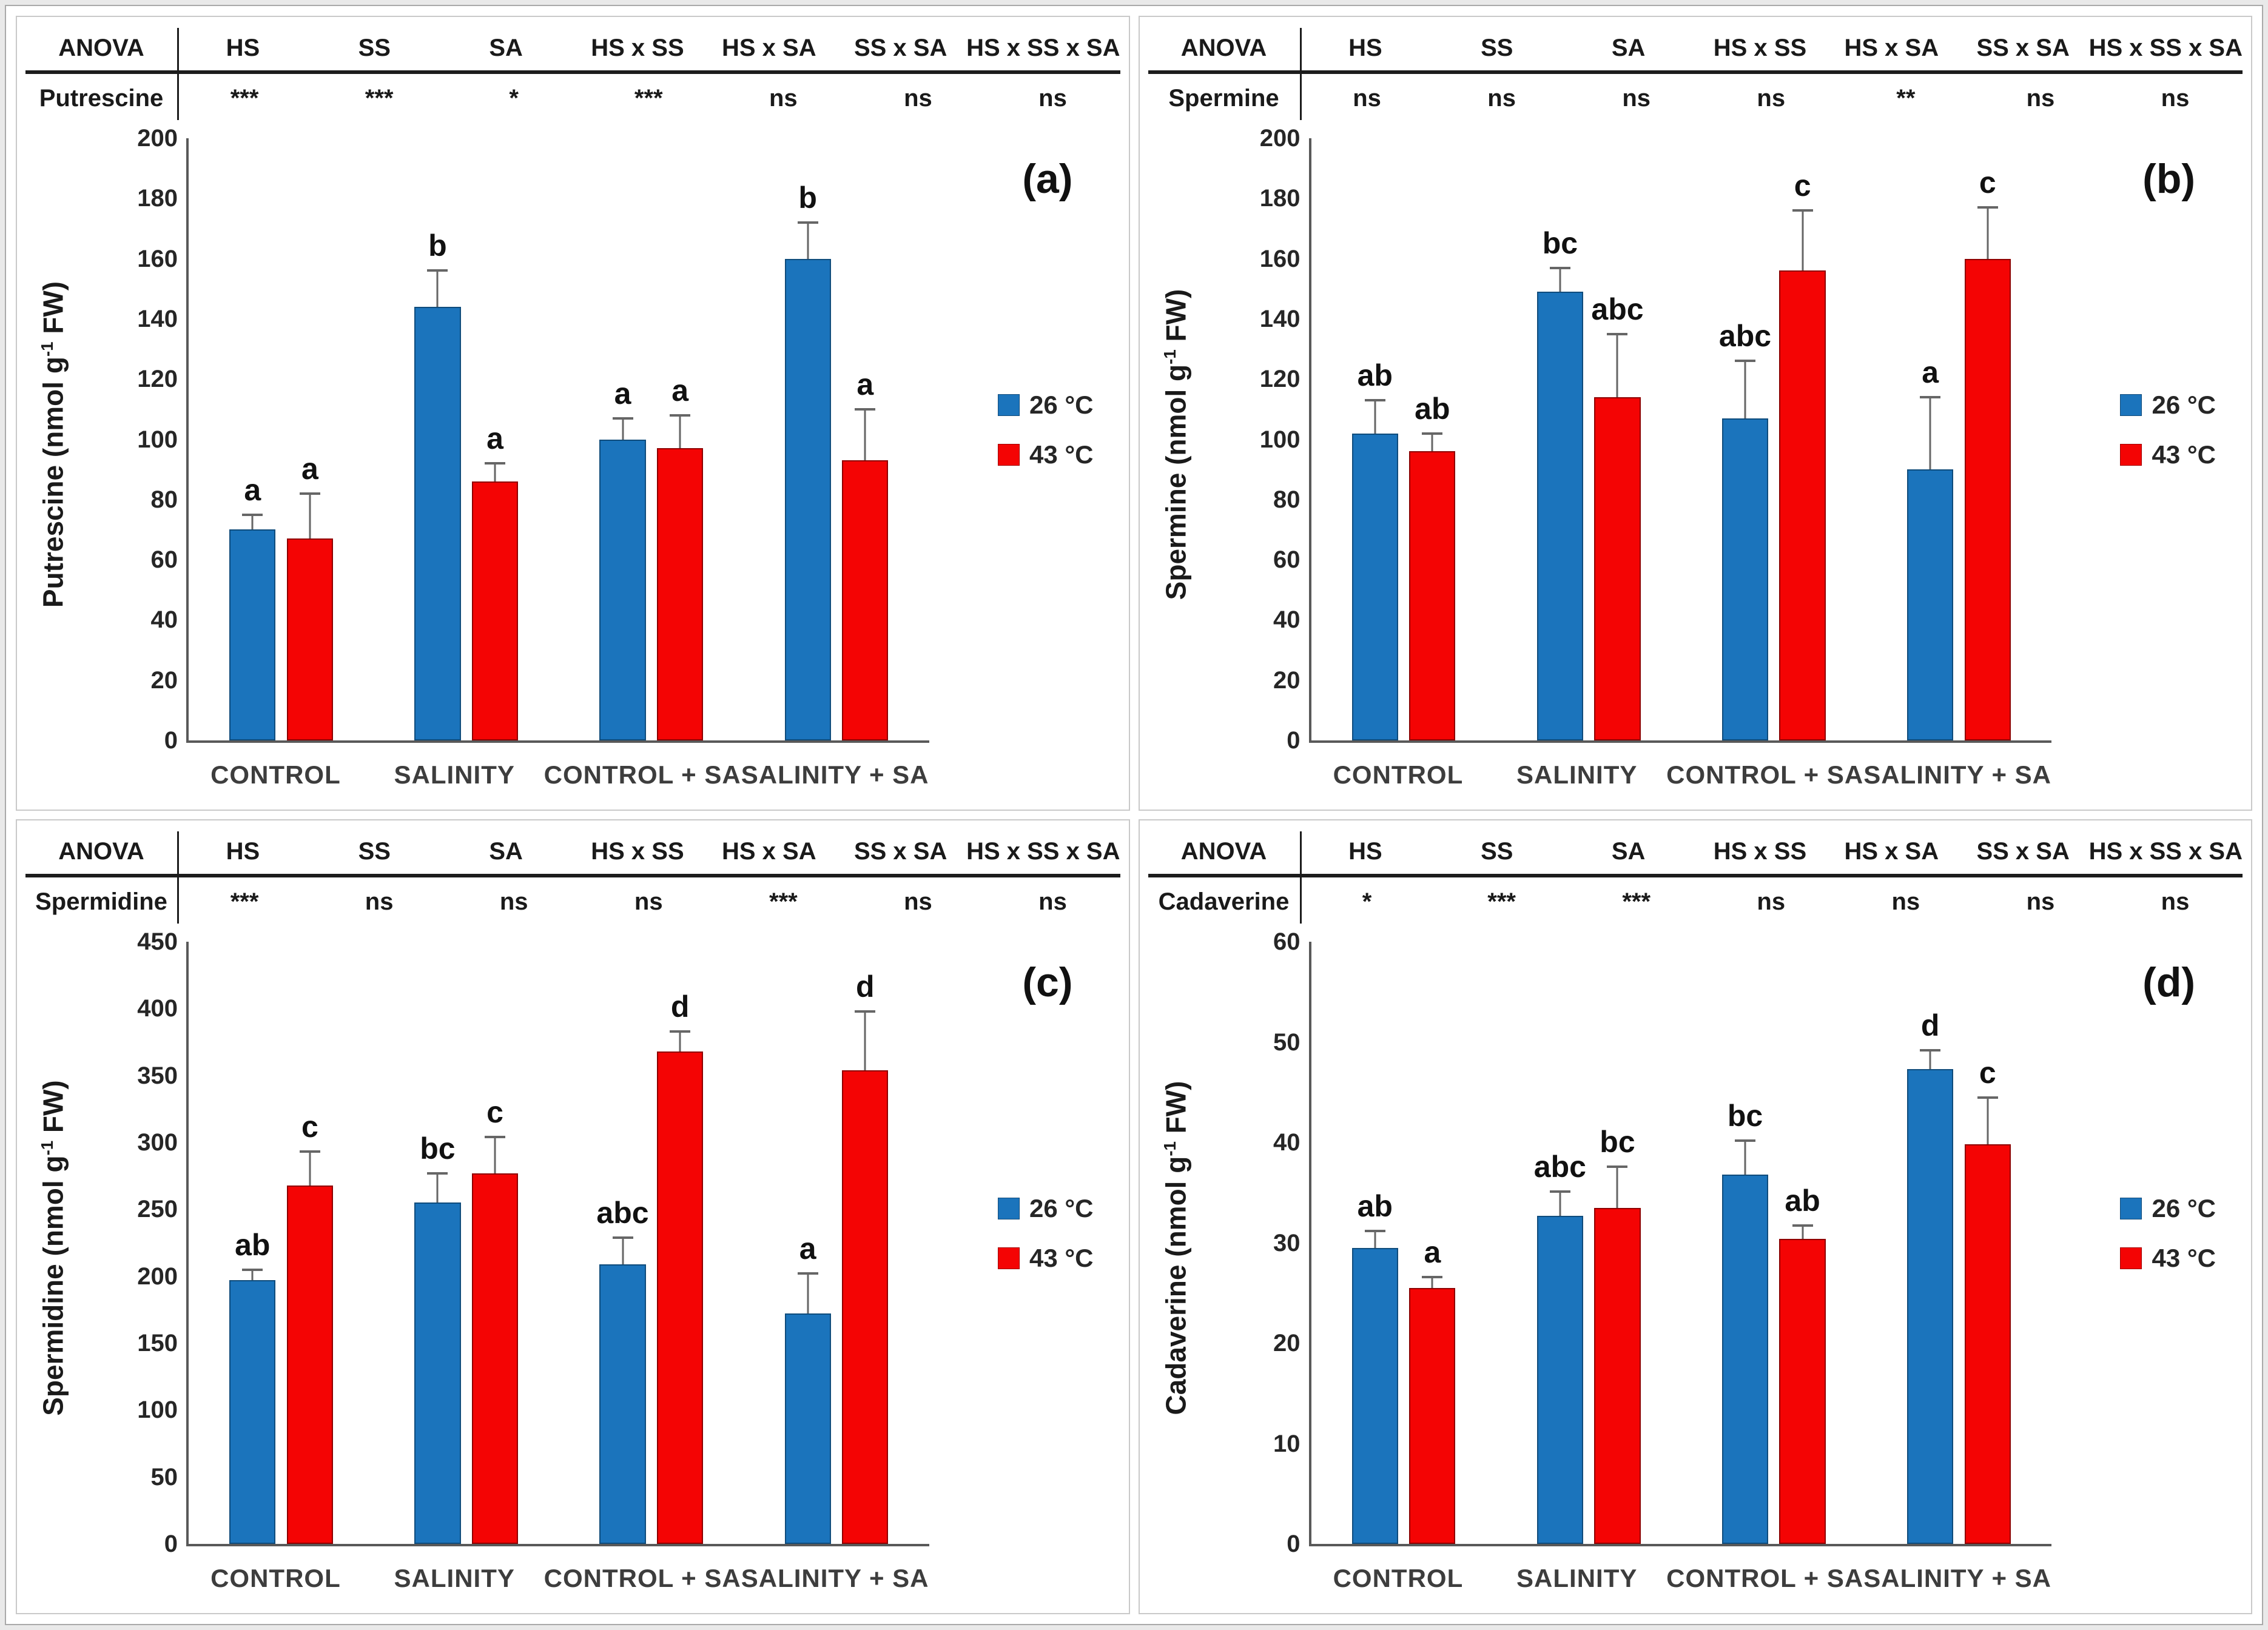 Image resolution: width=2268 pixels, height=1630 pixels. Describe the element at coordinates (2168, 430) in the screenshot. I see `legend: 26 °C 43 °C` at that location.